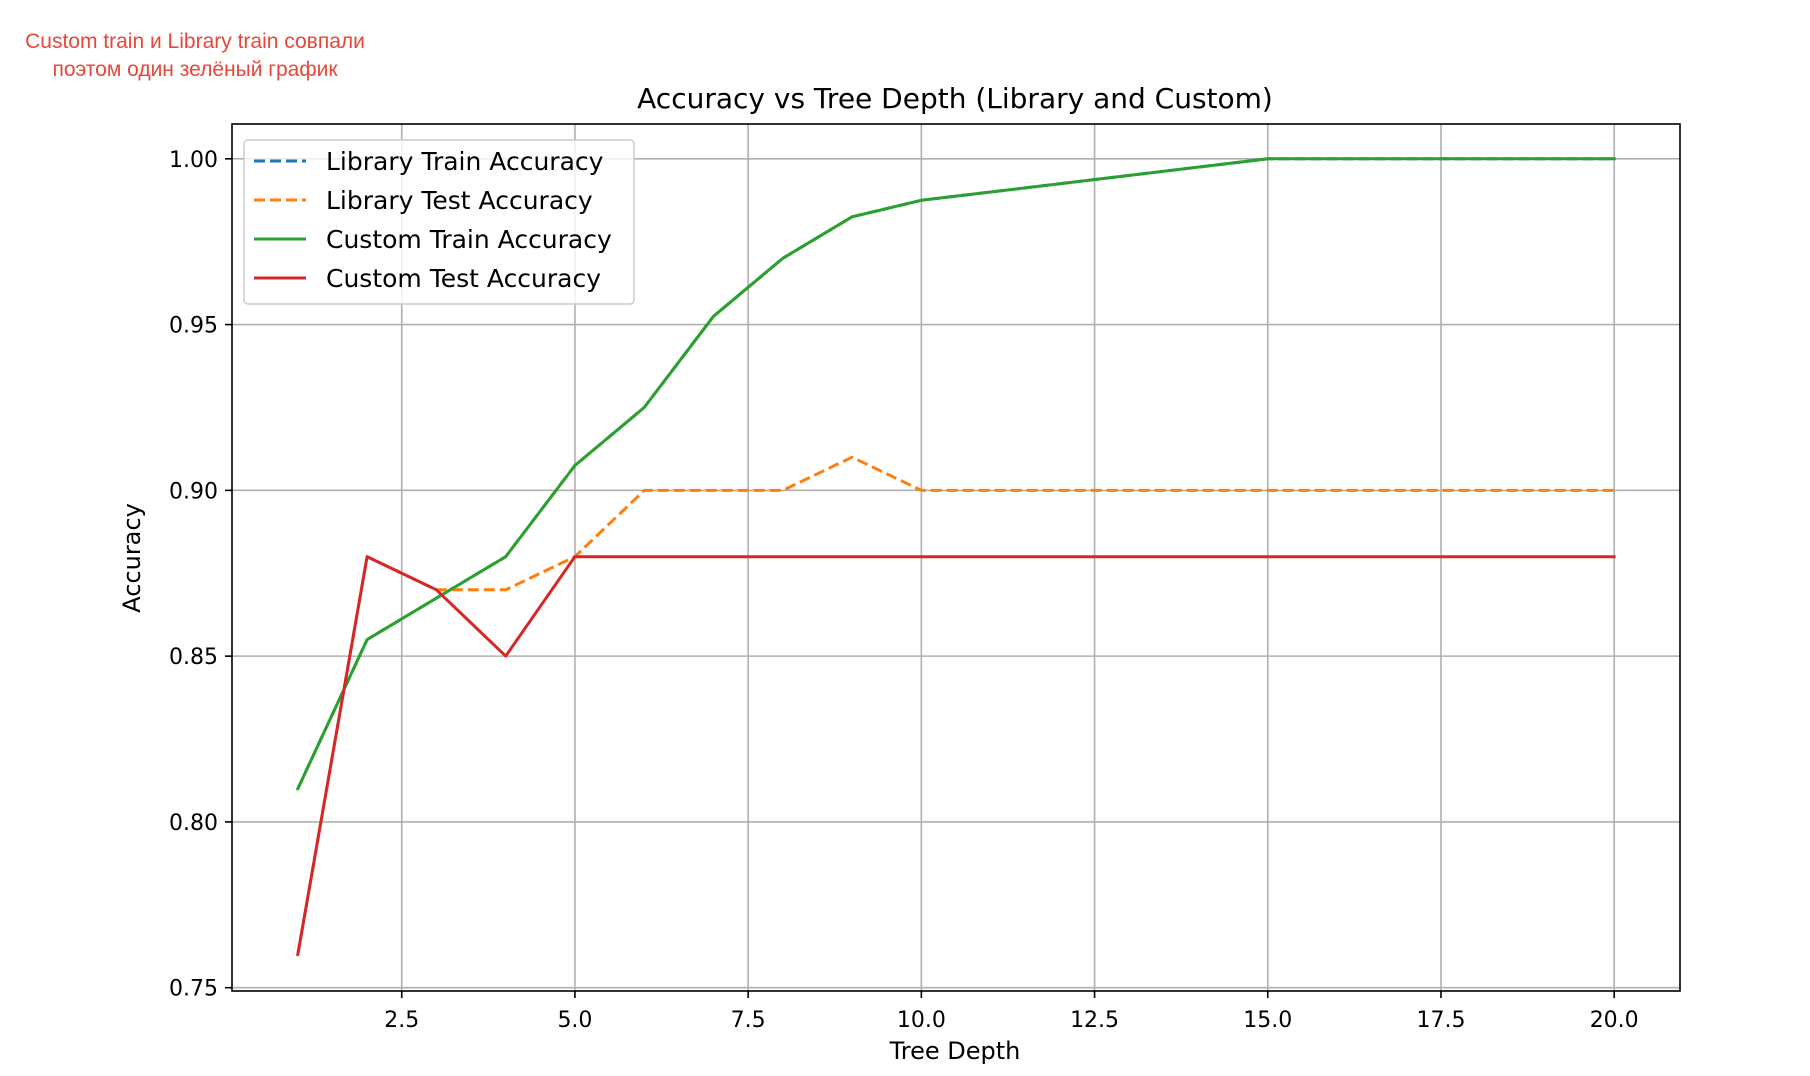 Image resolution: width=1810 pixels, height=1076 pixels. I want to click on x-tick-label: 12.5, so click(1094, 1020).